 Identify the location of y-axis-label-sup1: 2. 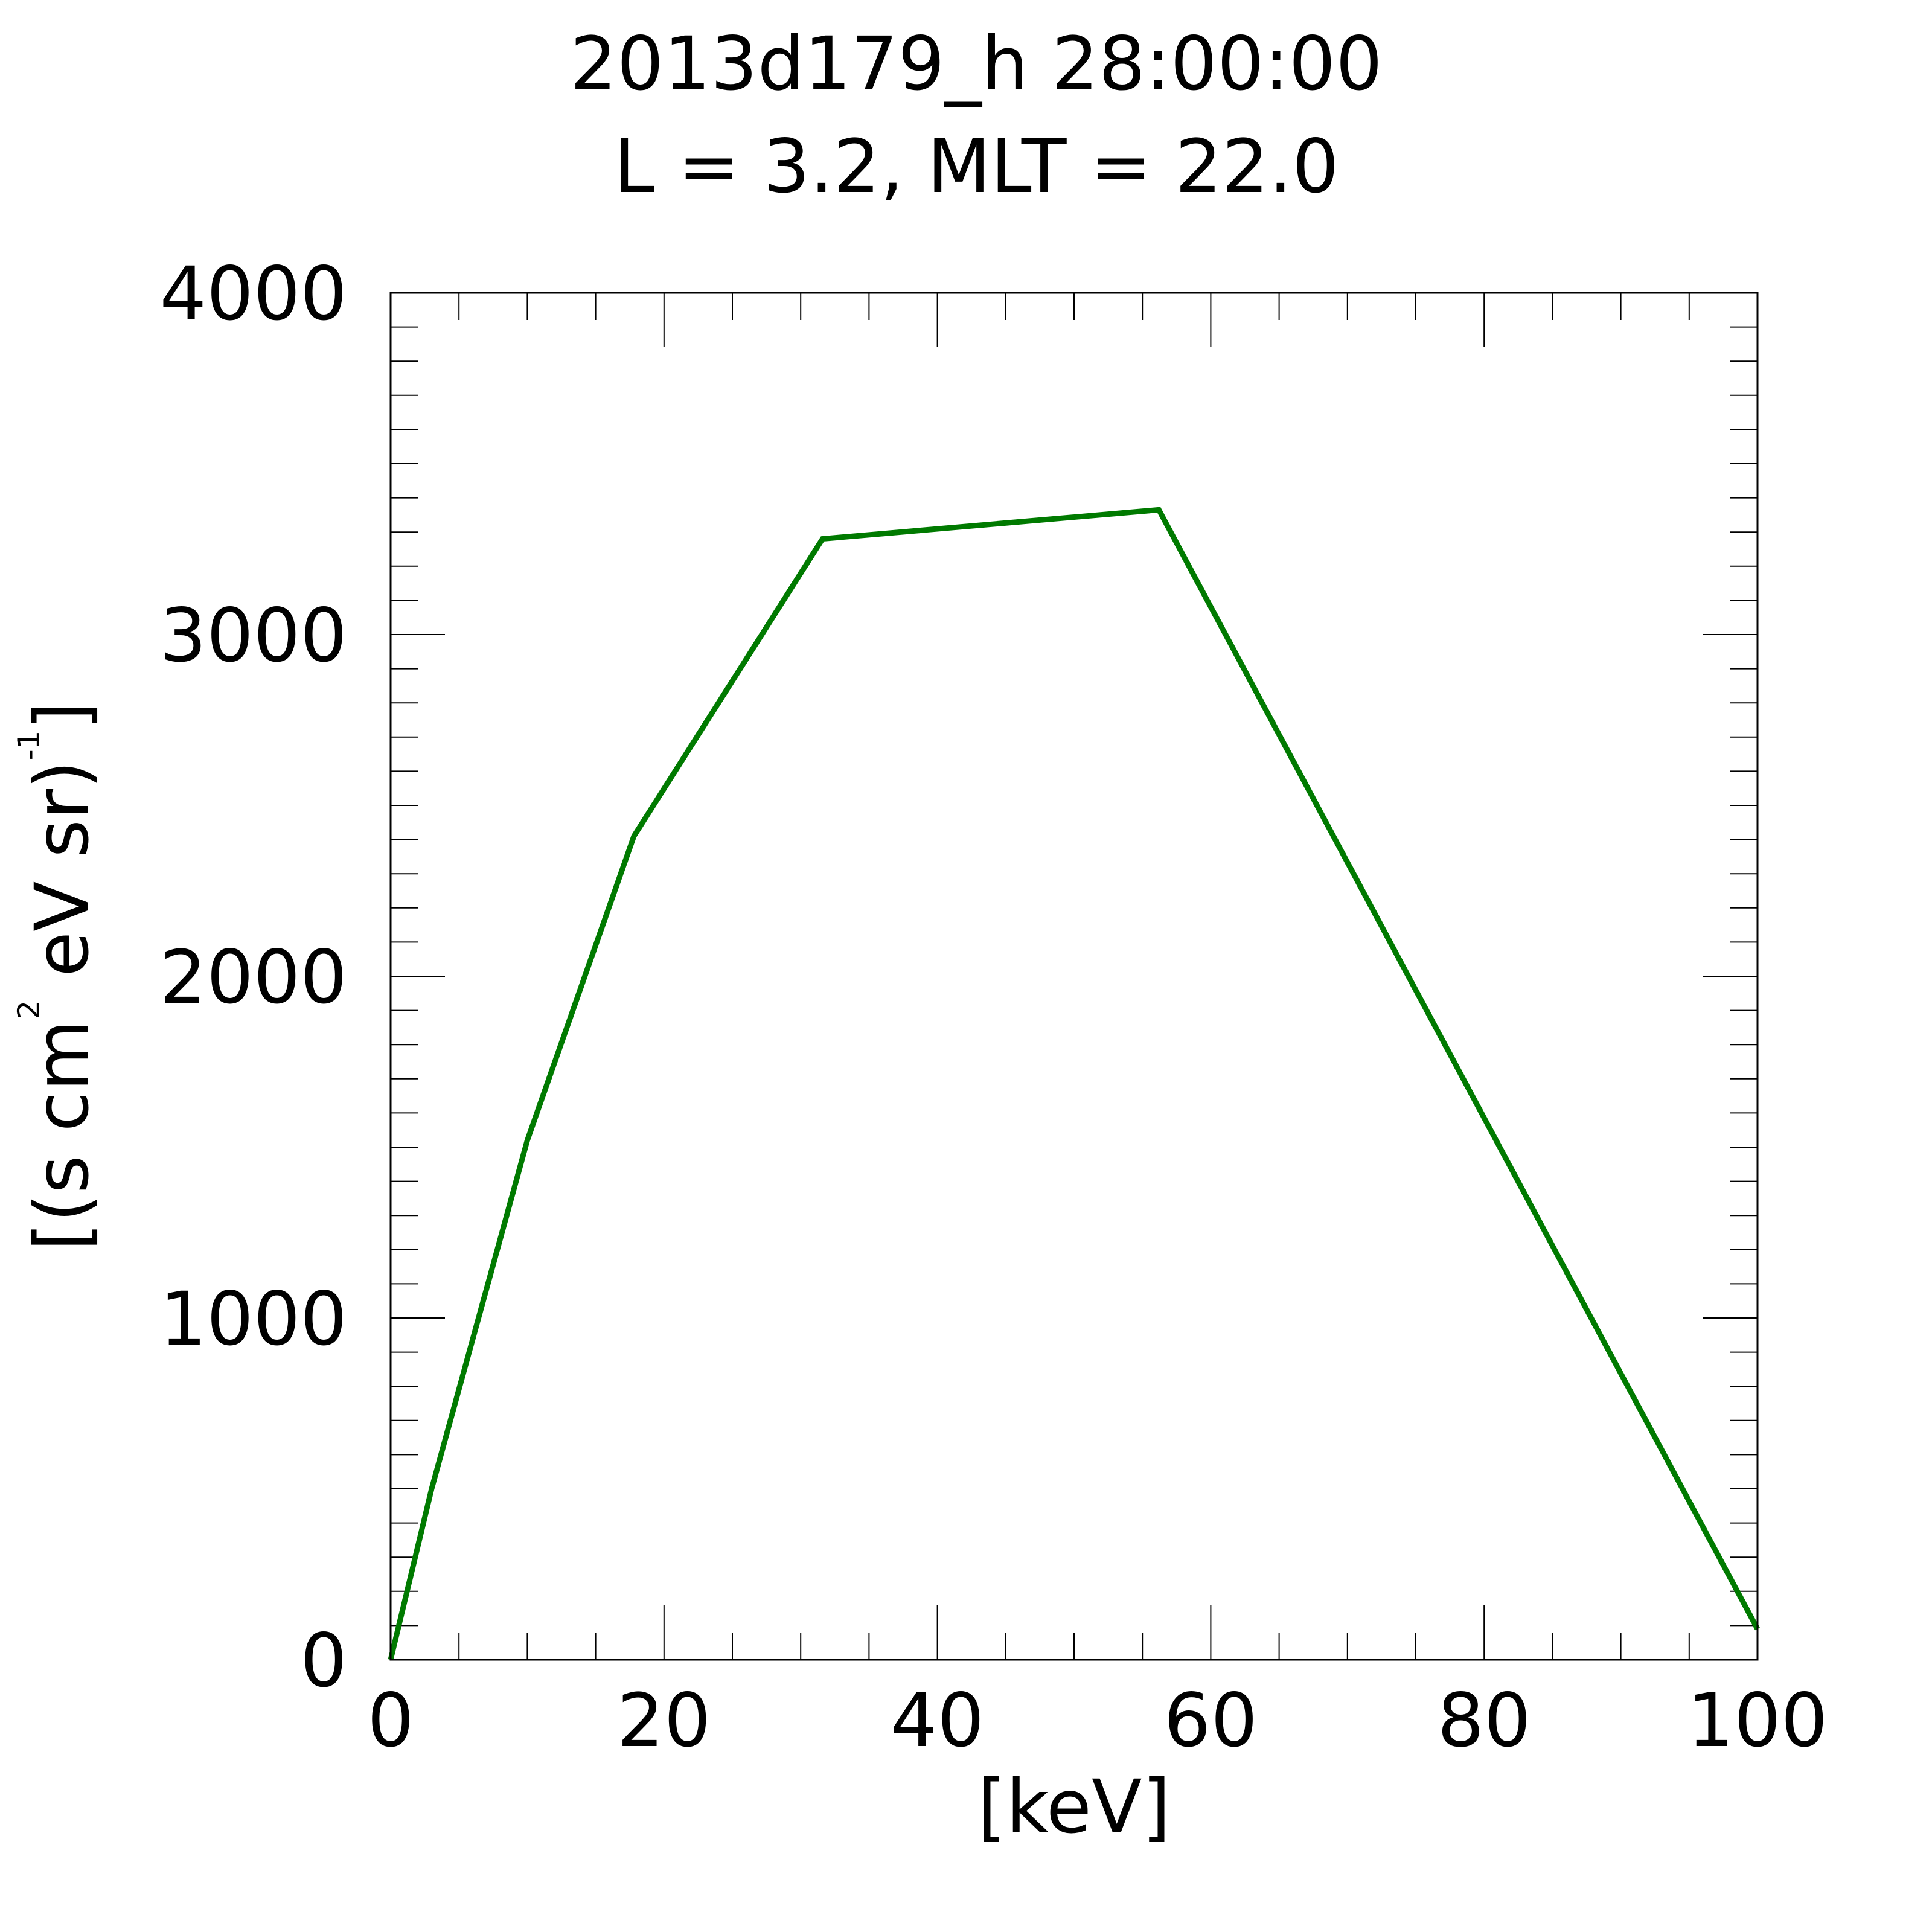
(29, 1010).